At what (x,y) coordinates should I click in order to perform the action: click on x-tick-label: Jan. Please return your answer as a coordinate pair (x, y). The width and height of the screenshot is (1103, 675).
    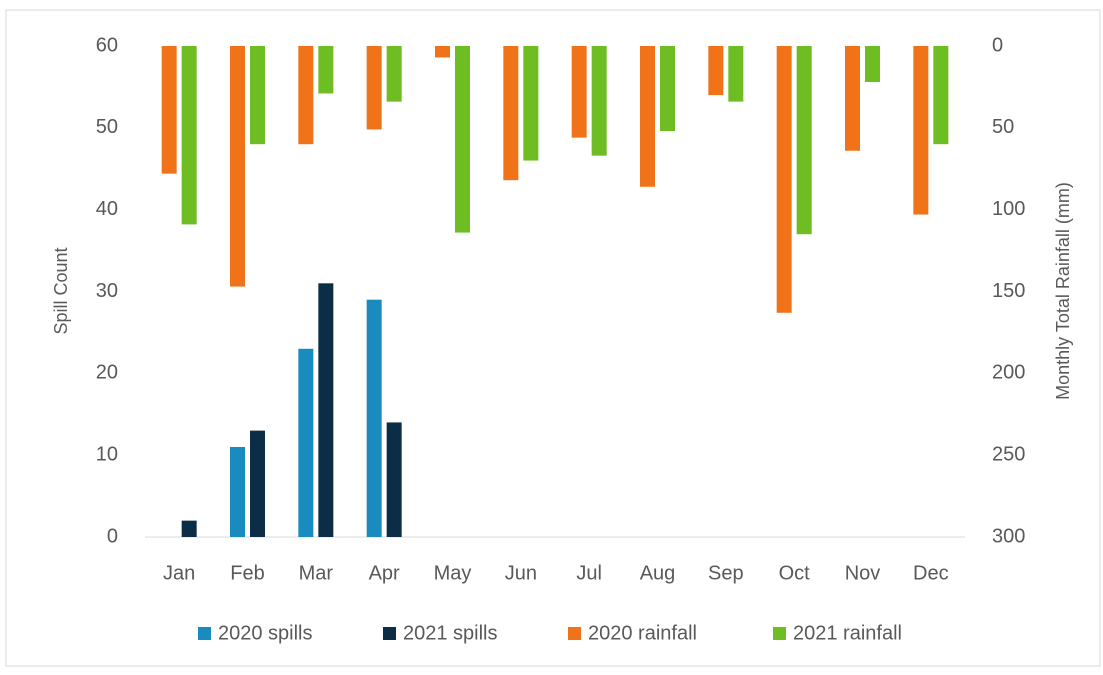
    Looking at the image, I should click on (179, 573).